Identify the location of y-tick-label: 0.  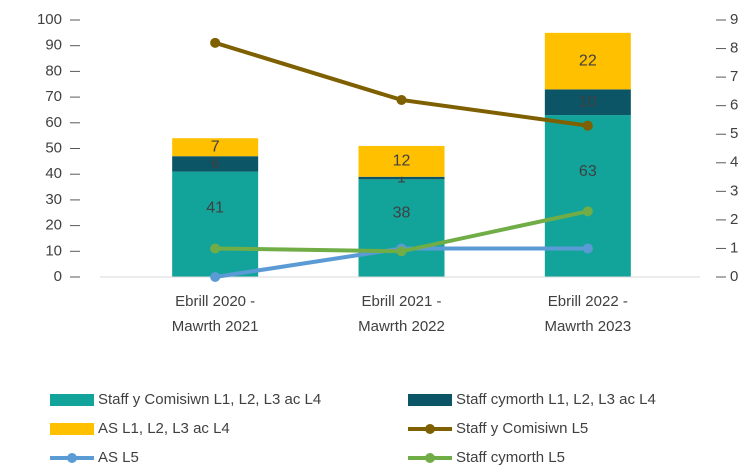
(58, 276).